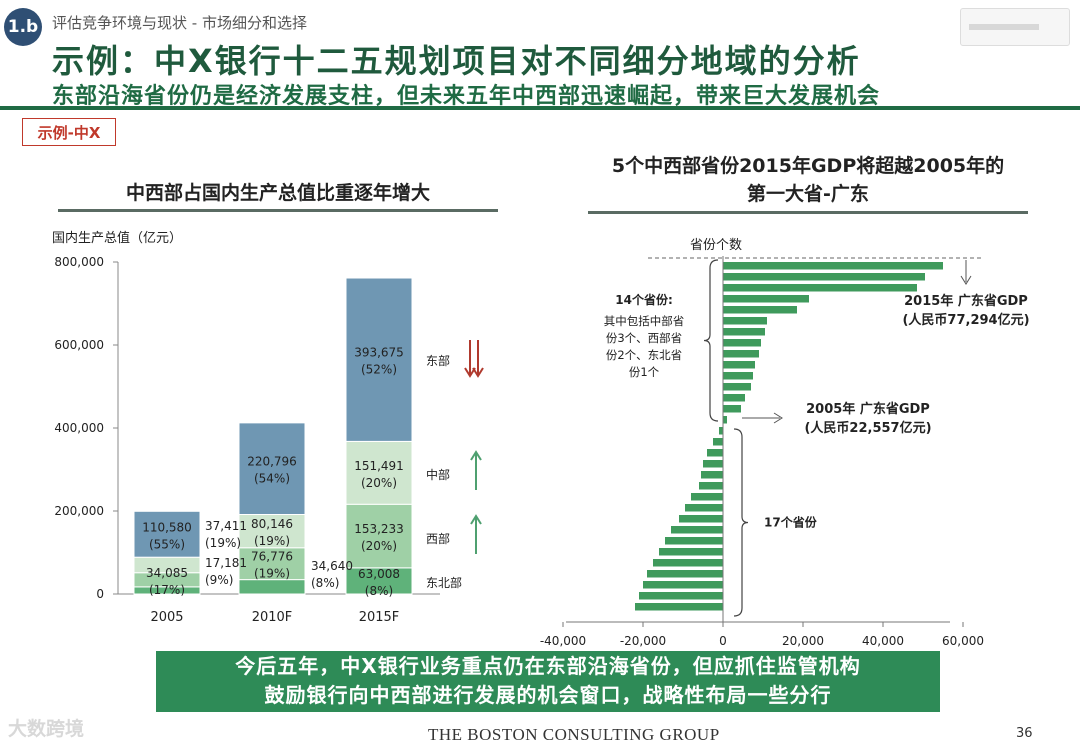  I want to click on upper-group-brace, so click(711, 340).